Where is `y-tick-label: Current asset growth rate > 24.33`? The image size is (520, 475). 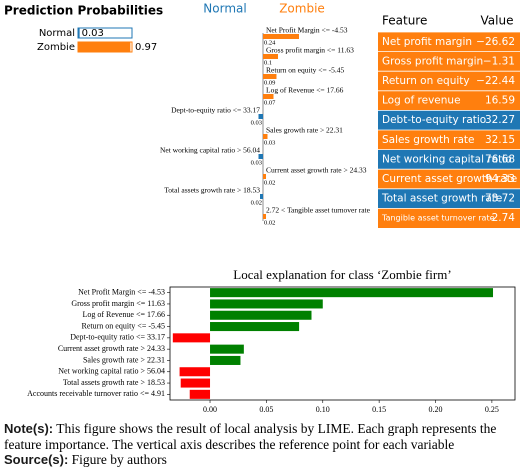
y-tick-label: Current asset growth rate > 24.33 is located at coordinates (111, 348).